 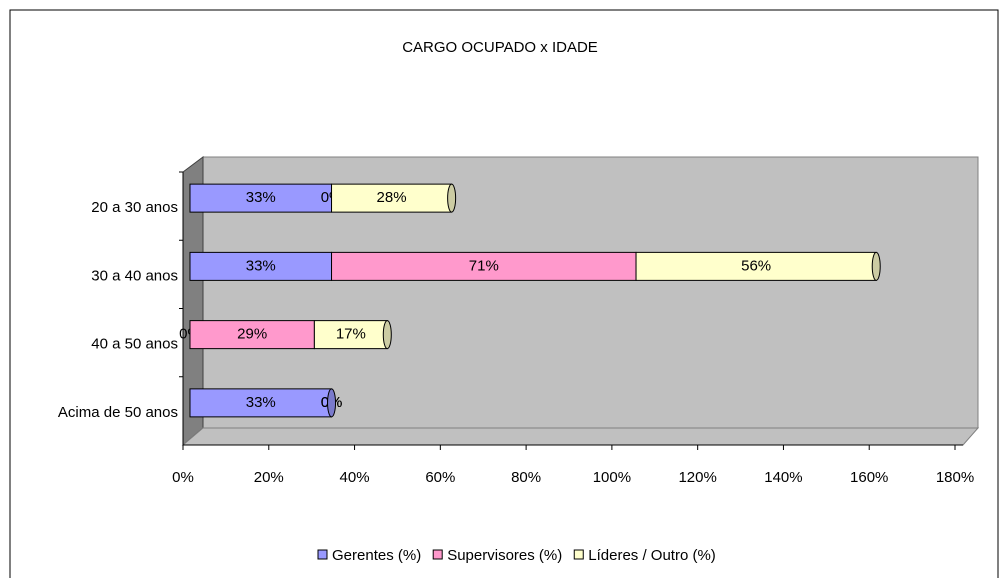 I want to click on x-tick-label: 160%, so click(x=869, y=477).